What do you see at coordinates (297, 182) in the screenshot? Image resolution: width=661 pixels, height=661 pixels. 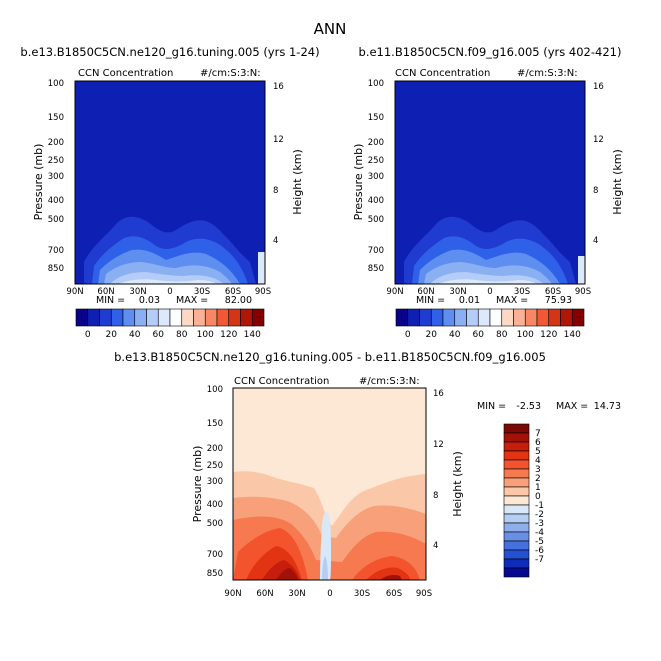 I see `panel-1-y2label: Height (km)` at bounding box center [297, 182].